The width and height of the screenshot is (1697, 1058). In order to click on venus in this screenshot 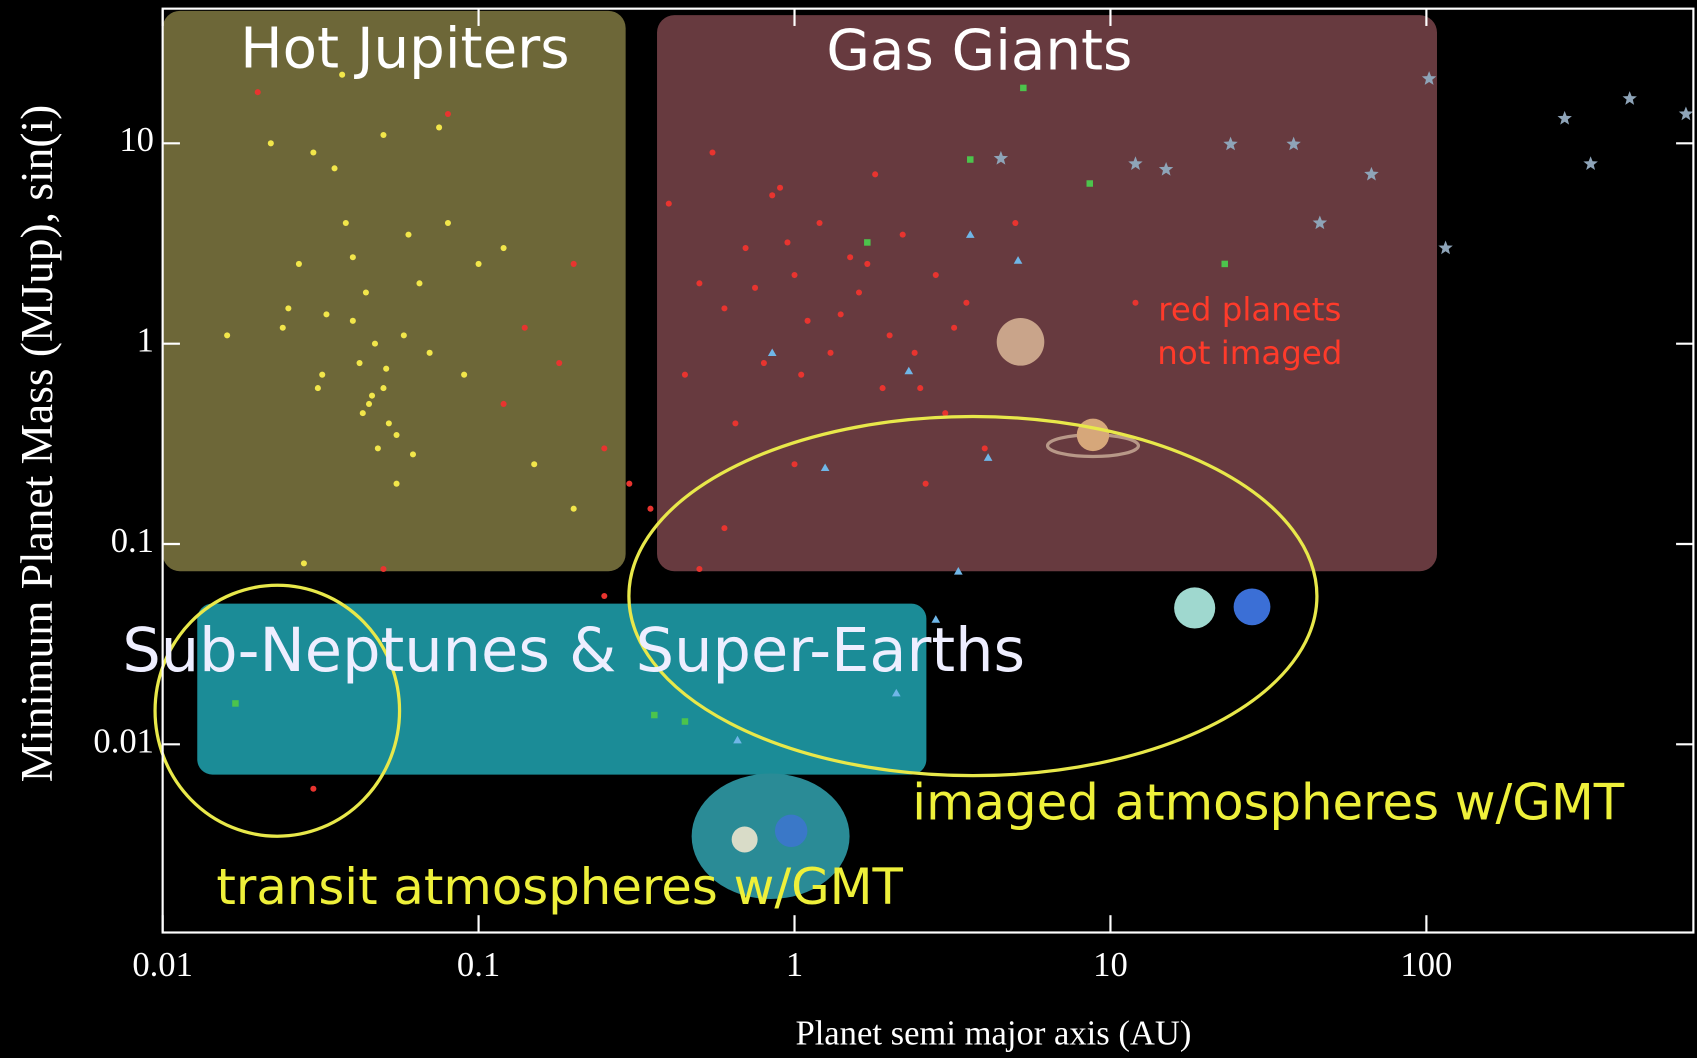, I will do `click(744, 839)`.